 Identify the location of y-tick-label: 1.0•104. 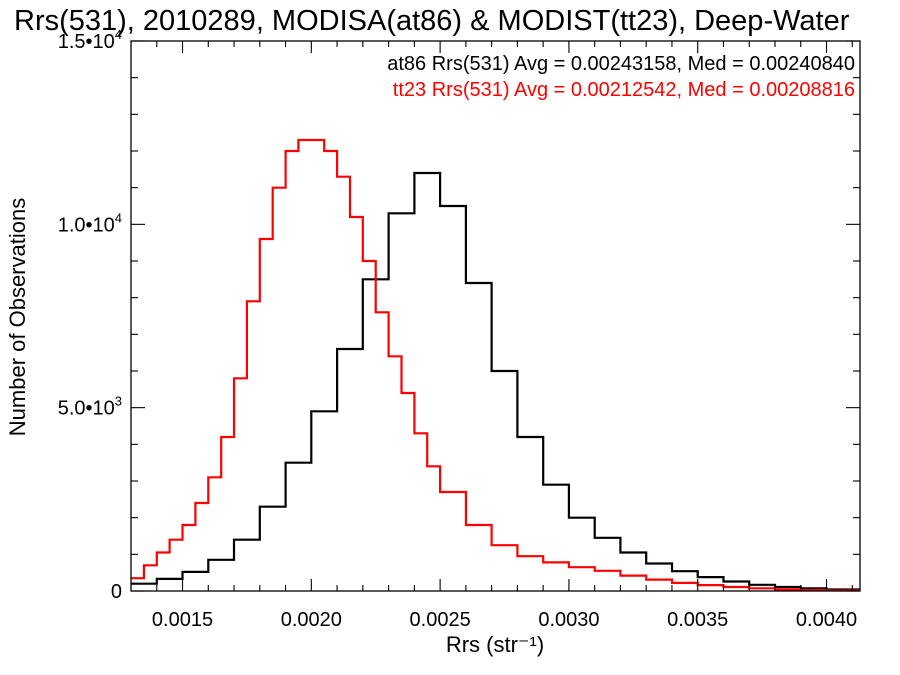
(90, 223).